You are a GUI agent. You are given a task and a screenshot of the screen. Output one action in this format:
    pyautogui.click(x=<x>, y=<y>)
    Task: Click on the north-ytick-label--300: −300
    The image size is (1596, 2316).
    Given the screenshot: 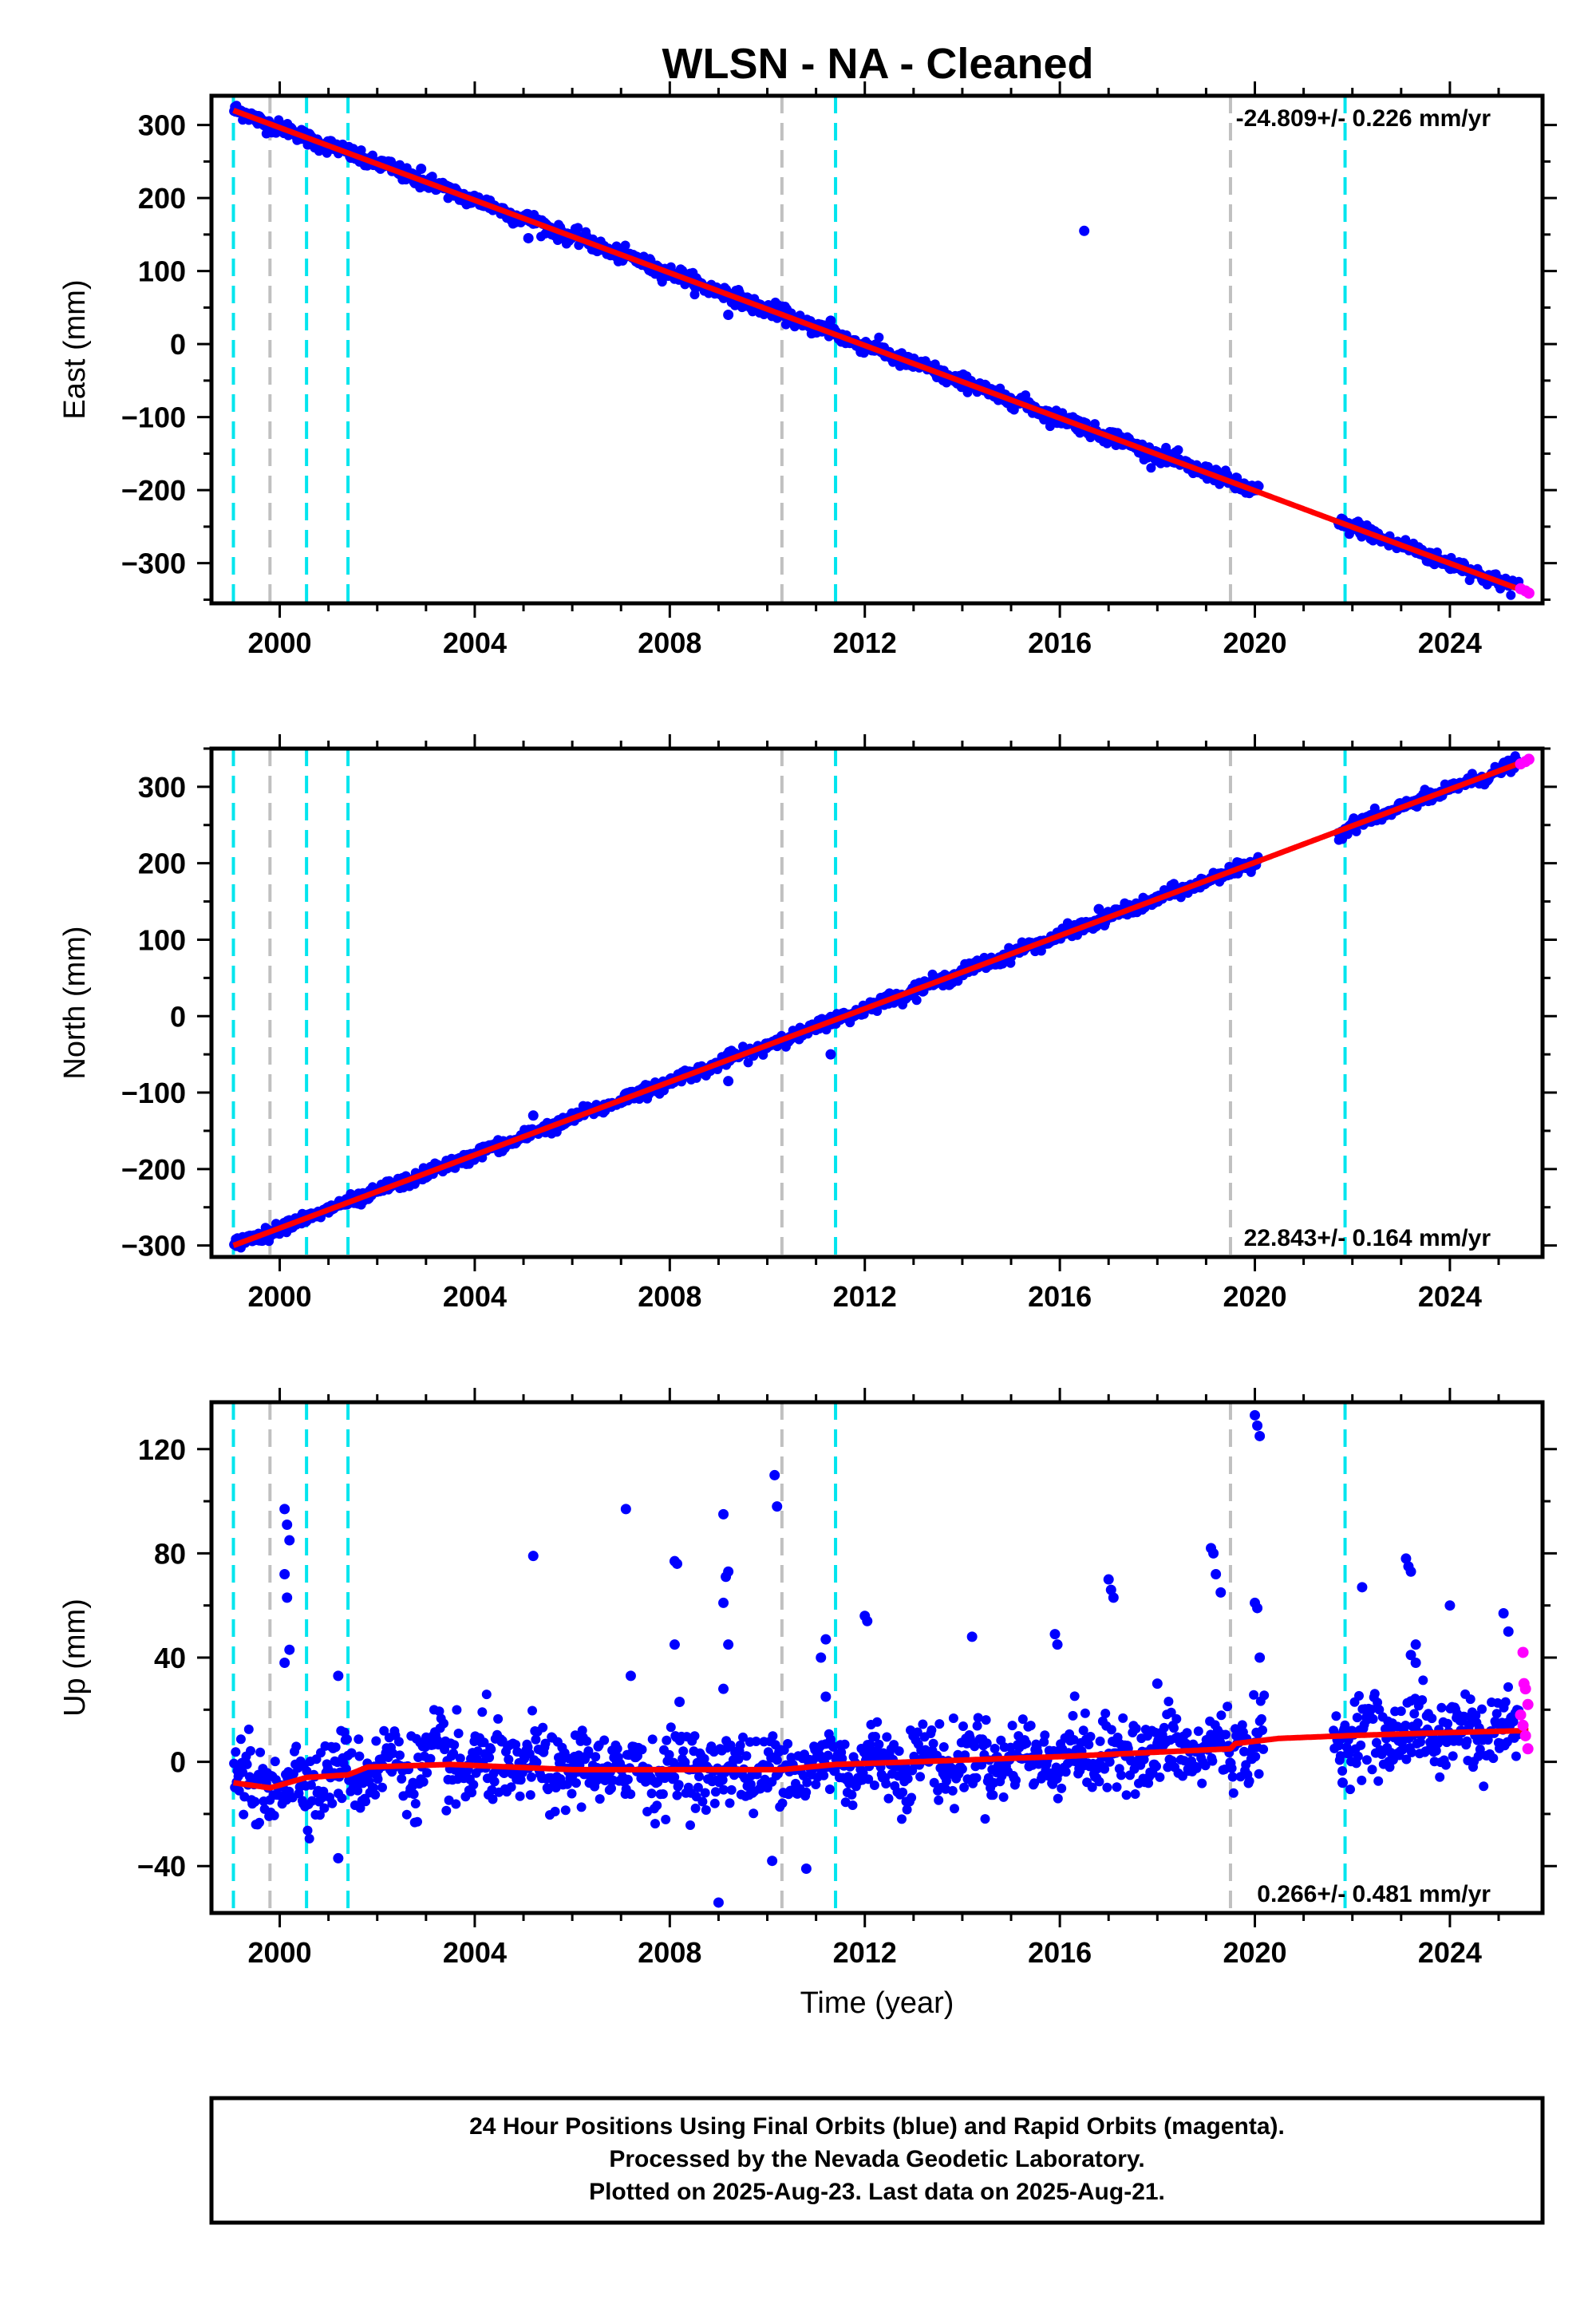 What is the action you would take?
    pyautogui.click(x=153, y=1246)
    